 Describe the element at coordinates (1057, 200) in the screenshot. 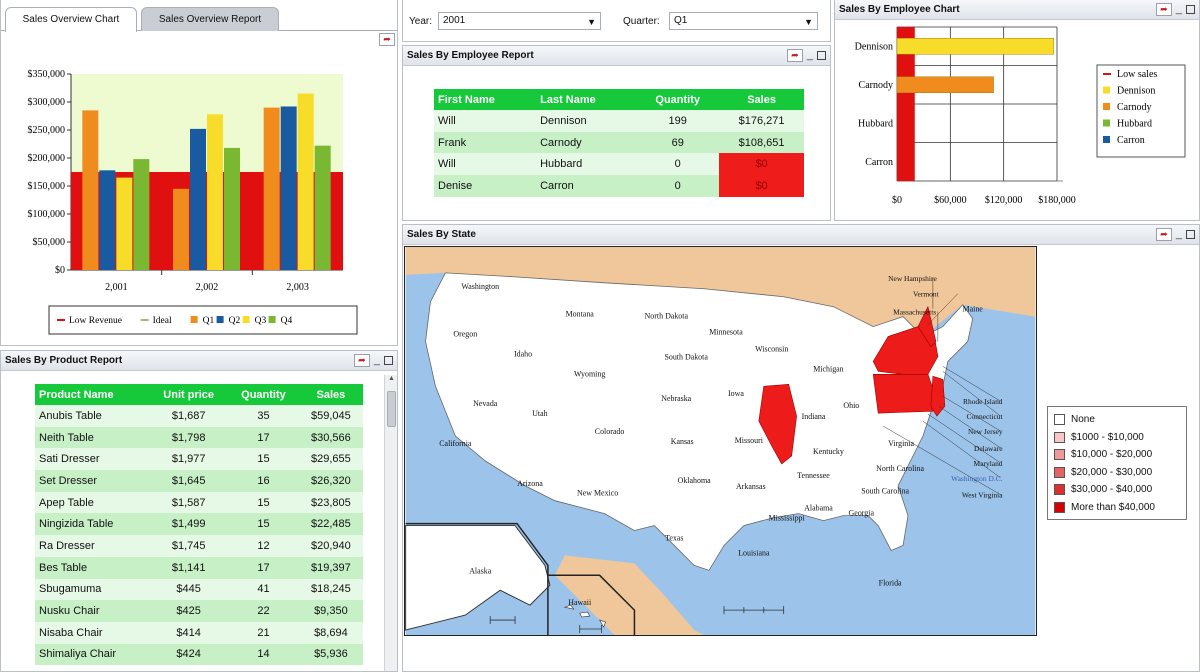

I see `x-tick-label: $180,000` at that location.